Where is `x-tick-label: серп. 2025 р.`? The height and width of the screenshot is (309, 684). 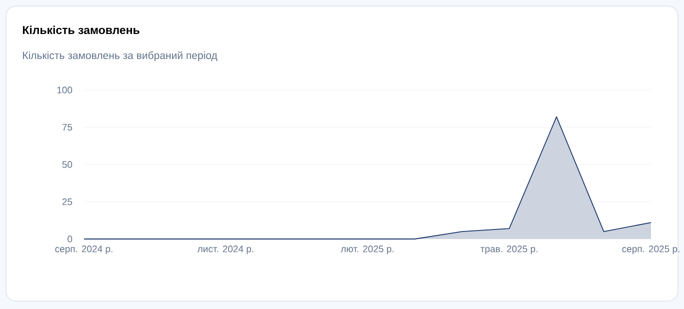
x-tick-label: серп. 2025 р. is located at coordinates (651, 250).